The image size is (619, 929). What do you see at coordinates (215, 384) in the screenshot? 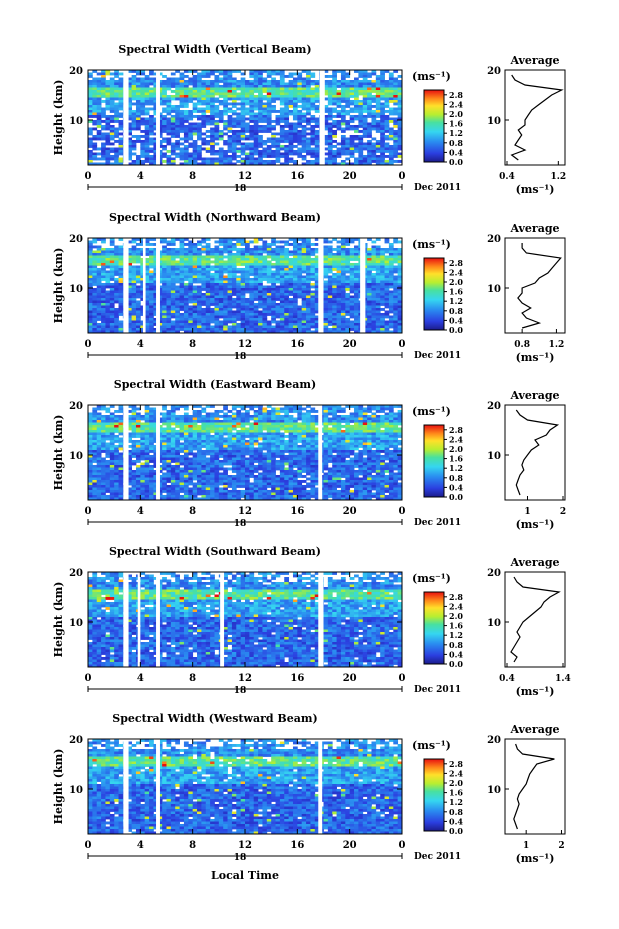
I see `panel-title: Spectral Width (Eastward Beam)` at bounding box center [215, 384].